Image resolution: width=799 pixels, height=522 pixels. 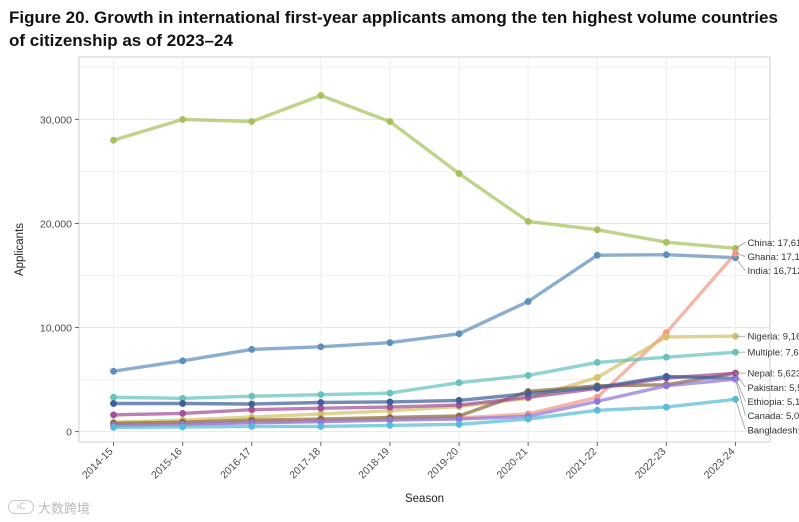 What do you see at coordinates (773, 337) in the screenshot?
I see `end-label-nigeria: Nigeria: 9,163 (+1%)` at bounding box center [773, 337].